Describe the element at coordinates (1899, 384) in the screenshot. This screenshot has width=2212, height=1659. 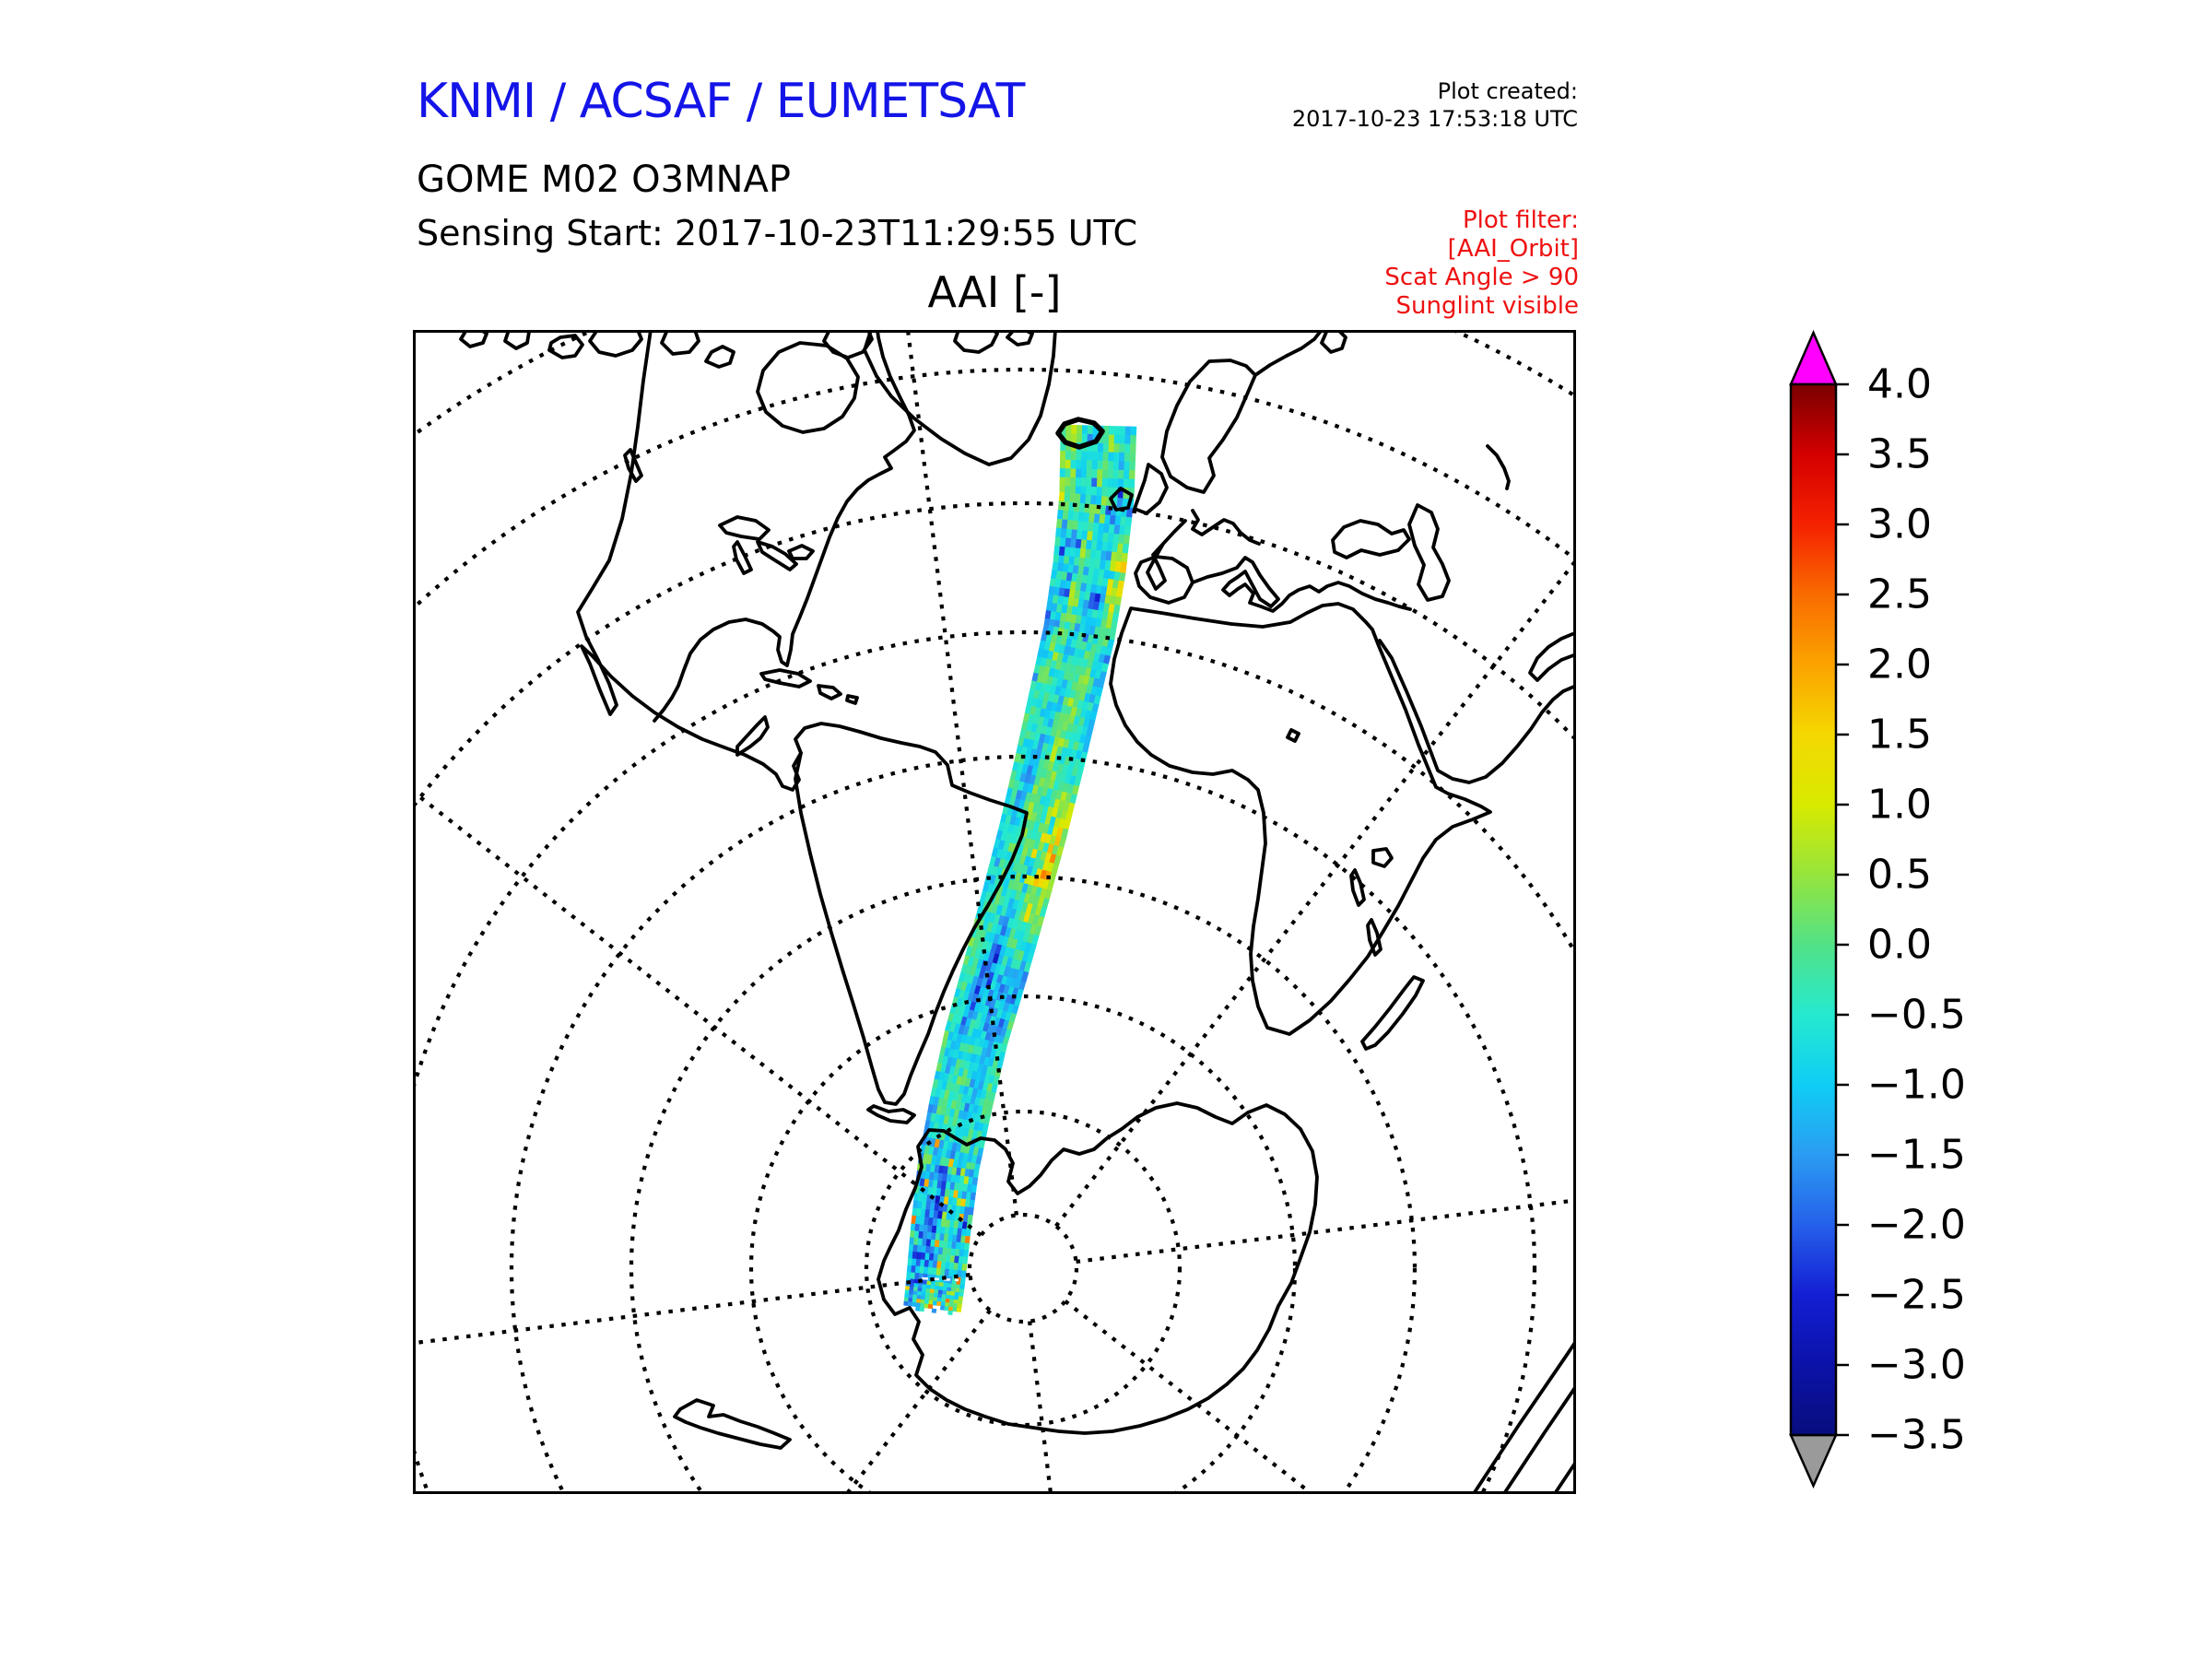
I see `colorbar-tick-label: 4.0` at that location.